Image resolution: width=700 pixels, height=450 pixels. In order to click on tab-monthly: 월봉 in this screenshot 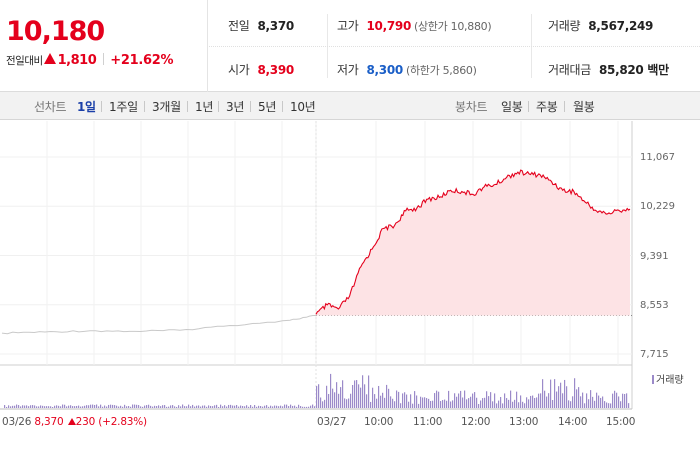, I will do `click(584, 107)`.